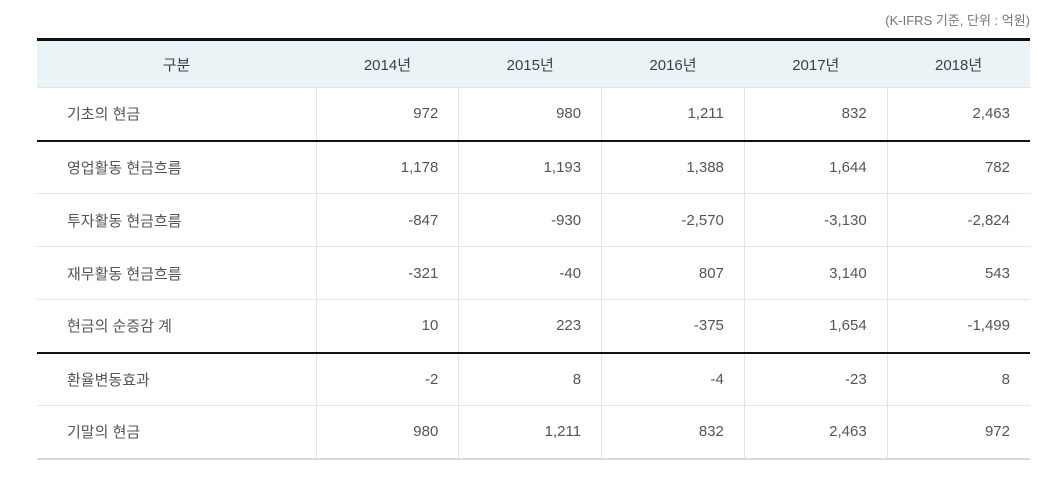 The height and width of the screenshot is (477, 1037). I want to click on column-header-2017: 2017년, so click(816, 63).